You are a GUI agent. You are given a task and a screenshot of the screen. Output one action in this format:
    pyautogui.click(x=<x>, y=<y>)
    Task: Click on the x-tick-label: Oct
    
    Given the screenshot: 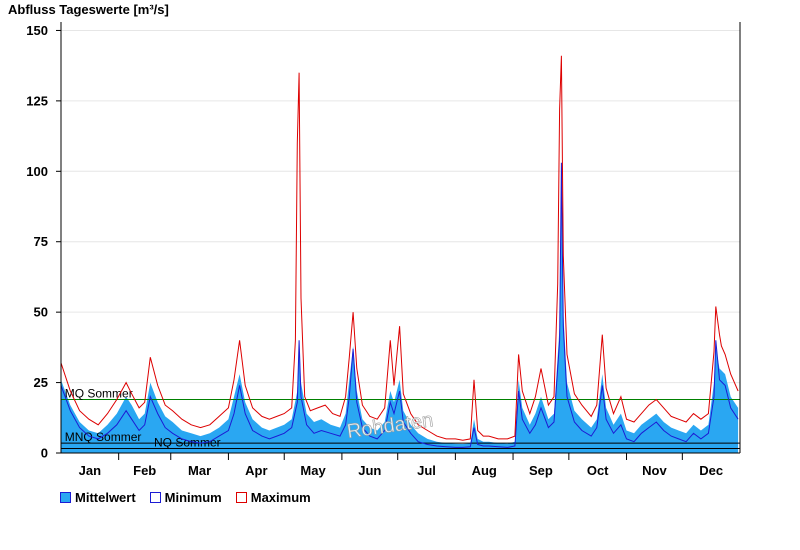 What is the action you would take?
    pyautogui.click(x=598, y=470)
    